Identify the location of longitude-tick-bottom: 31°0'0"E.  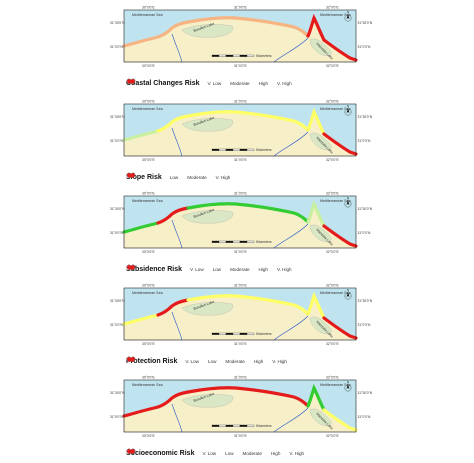
(240, 436).